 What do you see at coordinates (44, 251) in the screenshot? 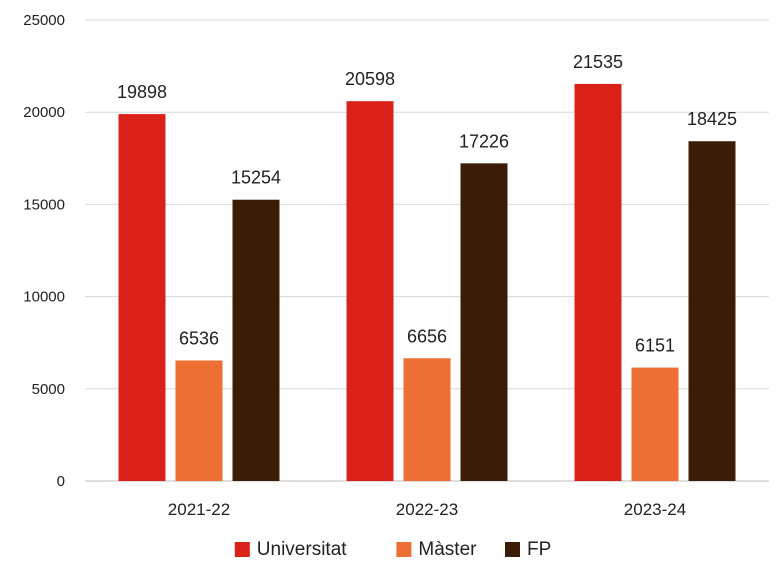
I see `y-axis-ticks: 0 5000 10000 15000 20000 25000` at bounding box center [44, 251].